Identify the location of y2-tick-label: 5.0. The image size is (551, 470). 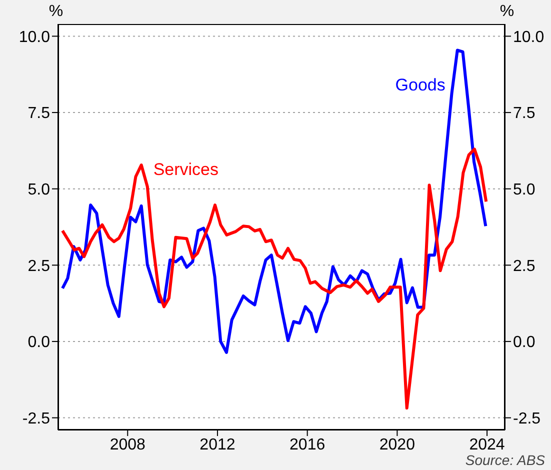
(524, 190).